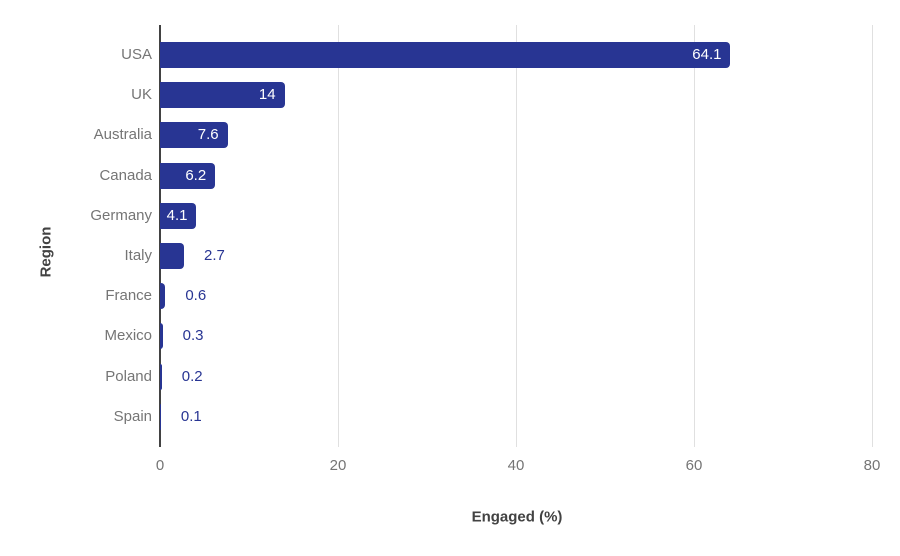 The height and width of the screenshot is (556, 900). I want to click on x-tick-label: 20, so click(338, 465).